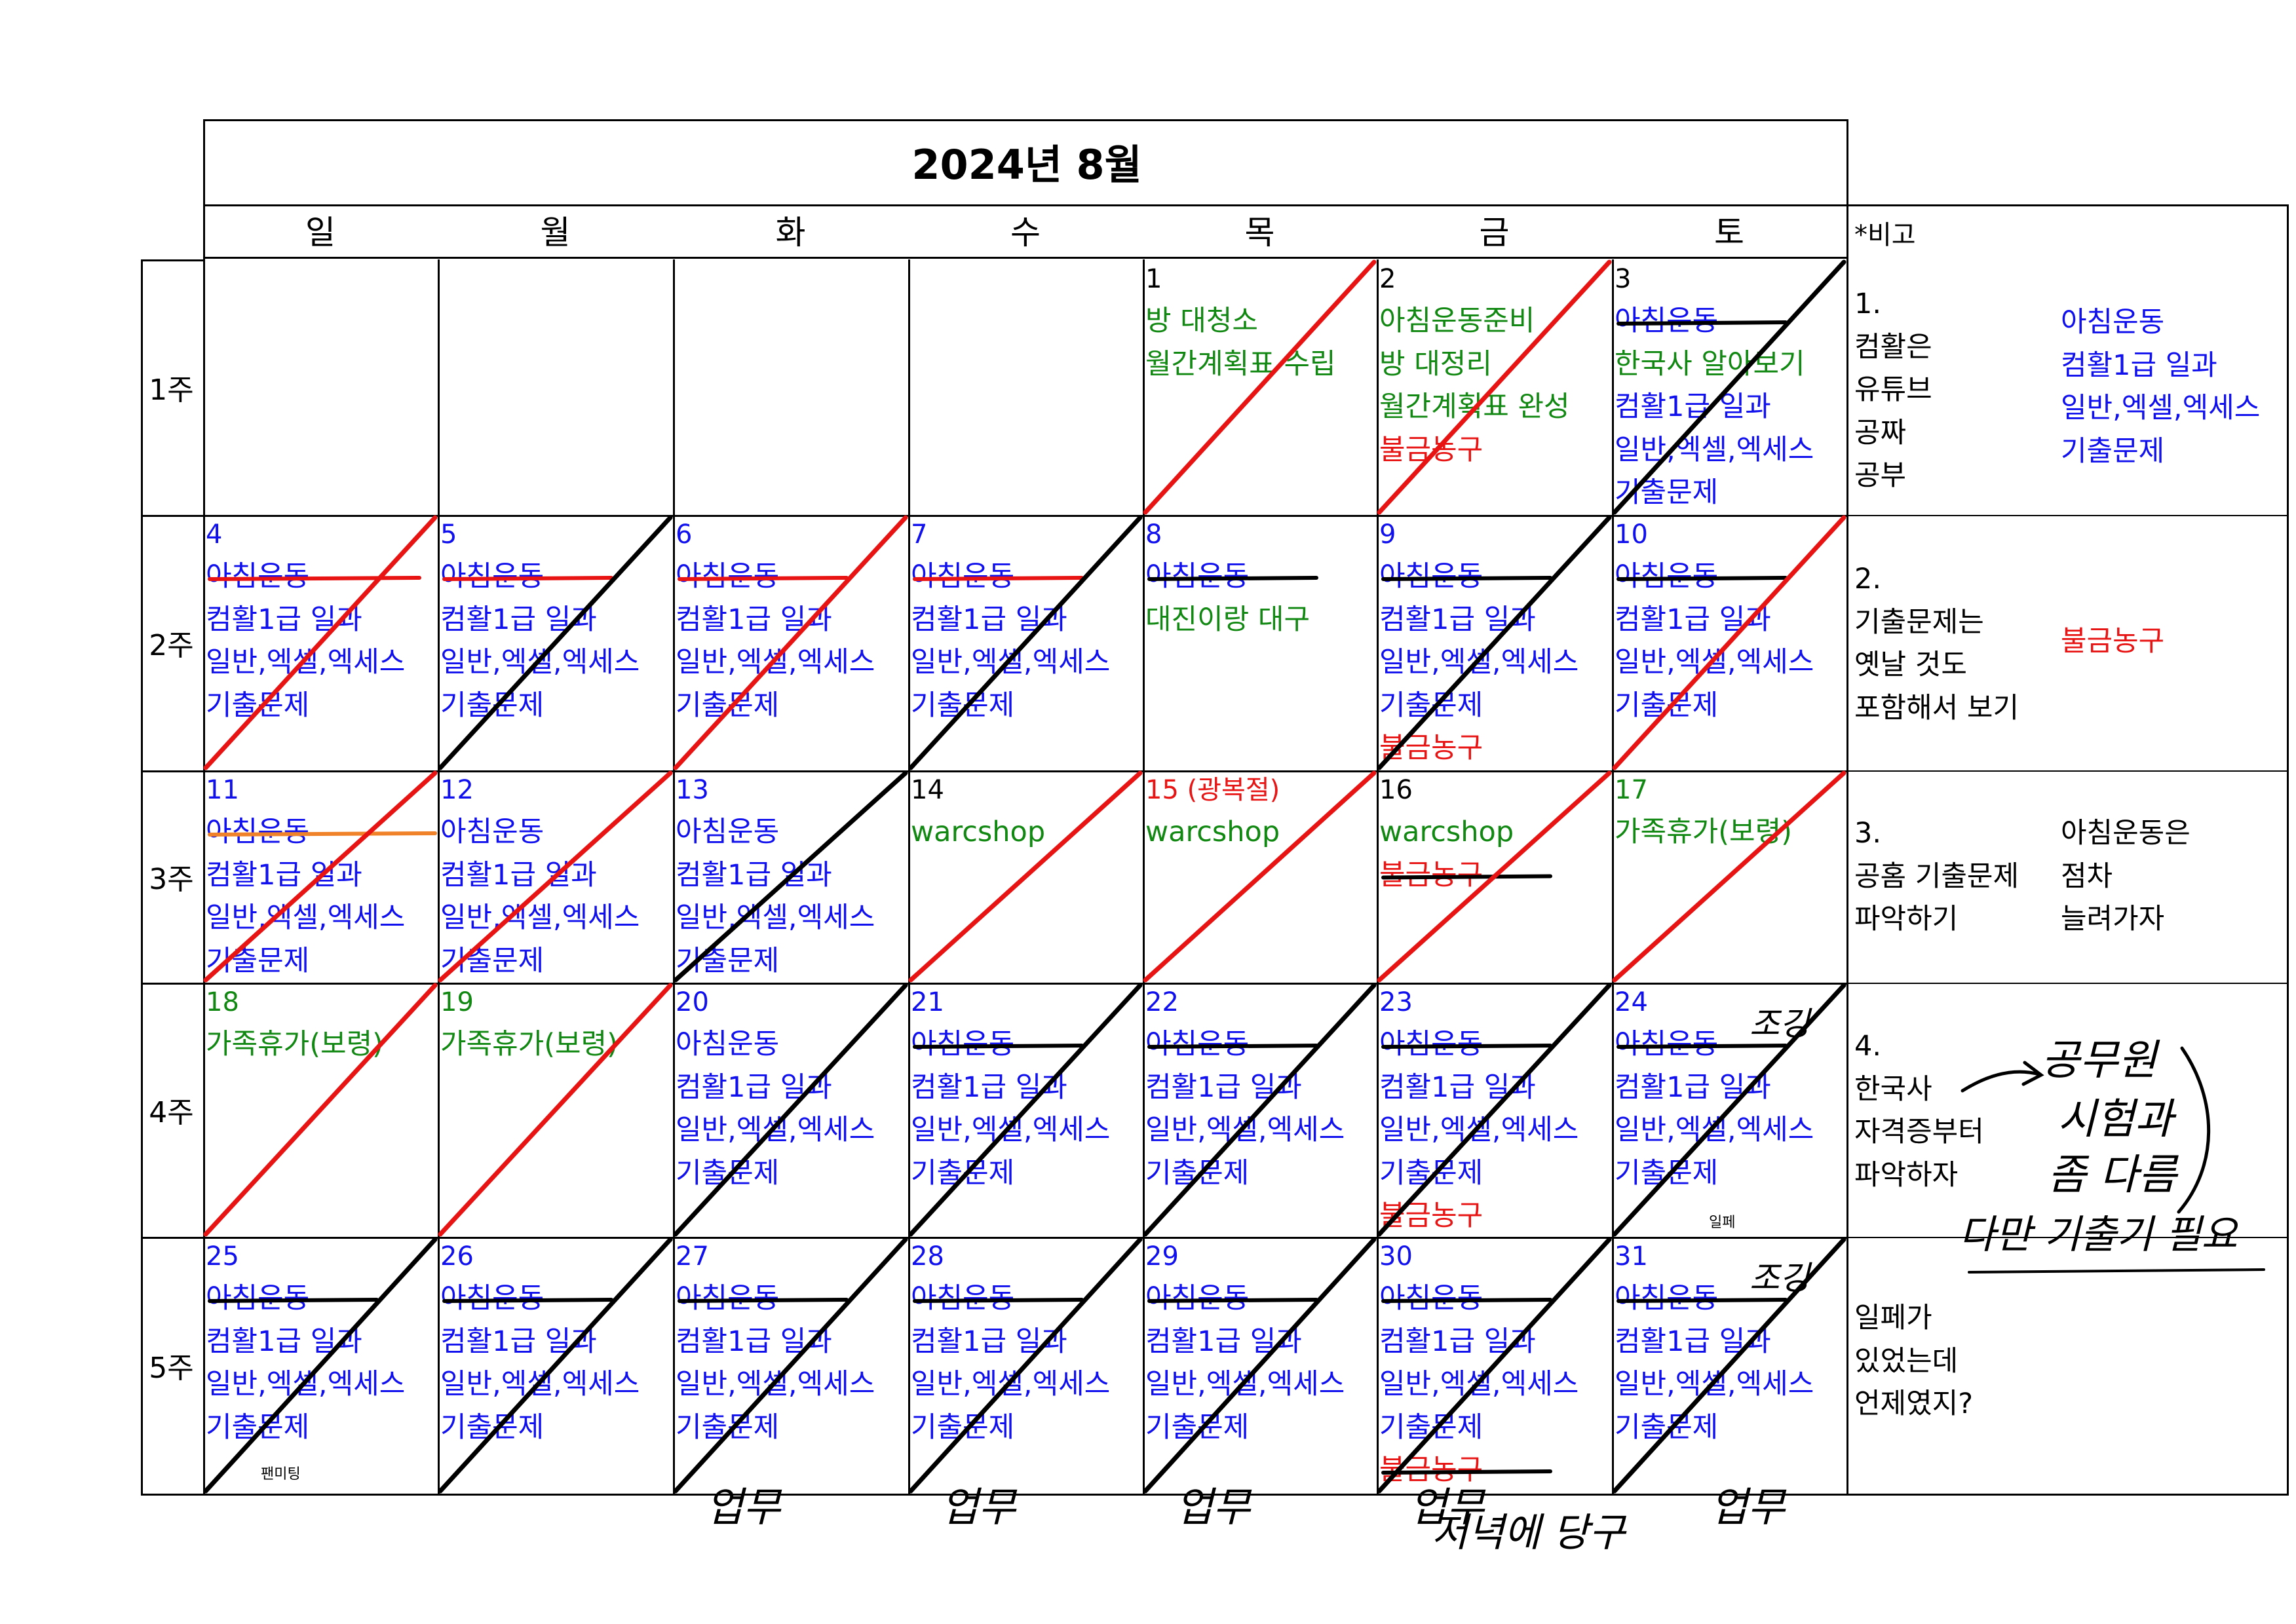  What do you see at coordinates (2139, 365) in the screenshot?
I see `note-line: 컴활1급 일과` at bounding box center [2139, 365].